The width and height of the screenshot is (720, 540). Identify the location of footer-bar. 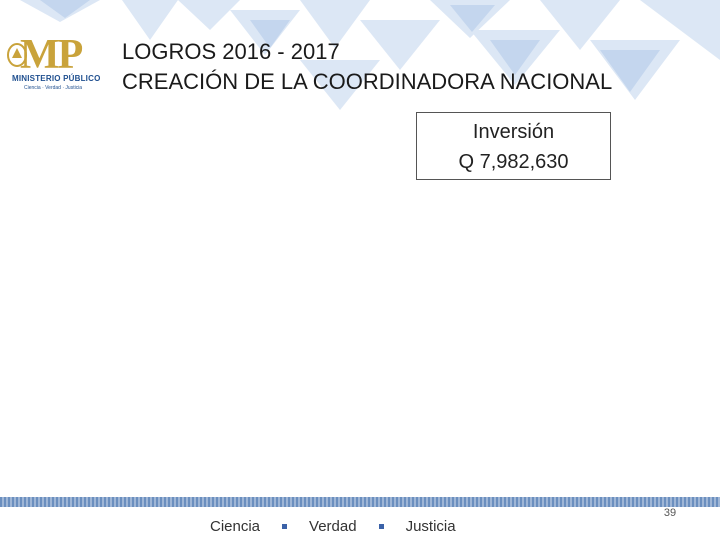
(360, 502).